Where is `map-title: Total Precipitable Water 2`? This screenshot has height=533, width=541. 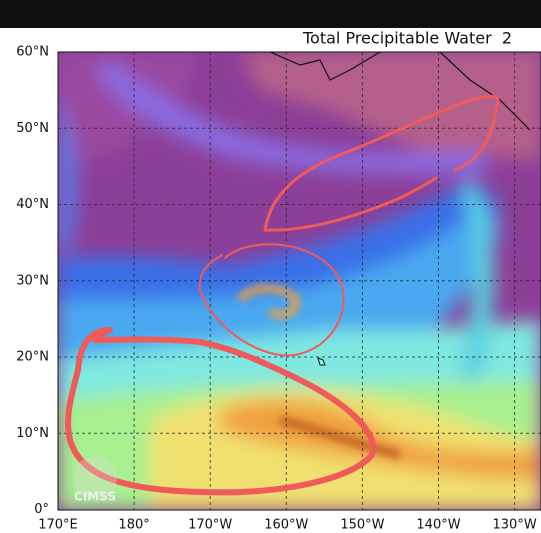
map-title: Total Precipitable Water 2 is located at coordinates (407, 38).